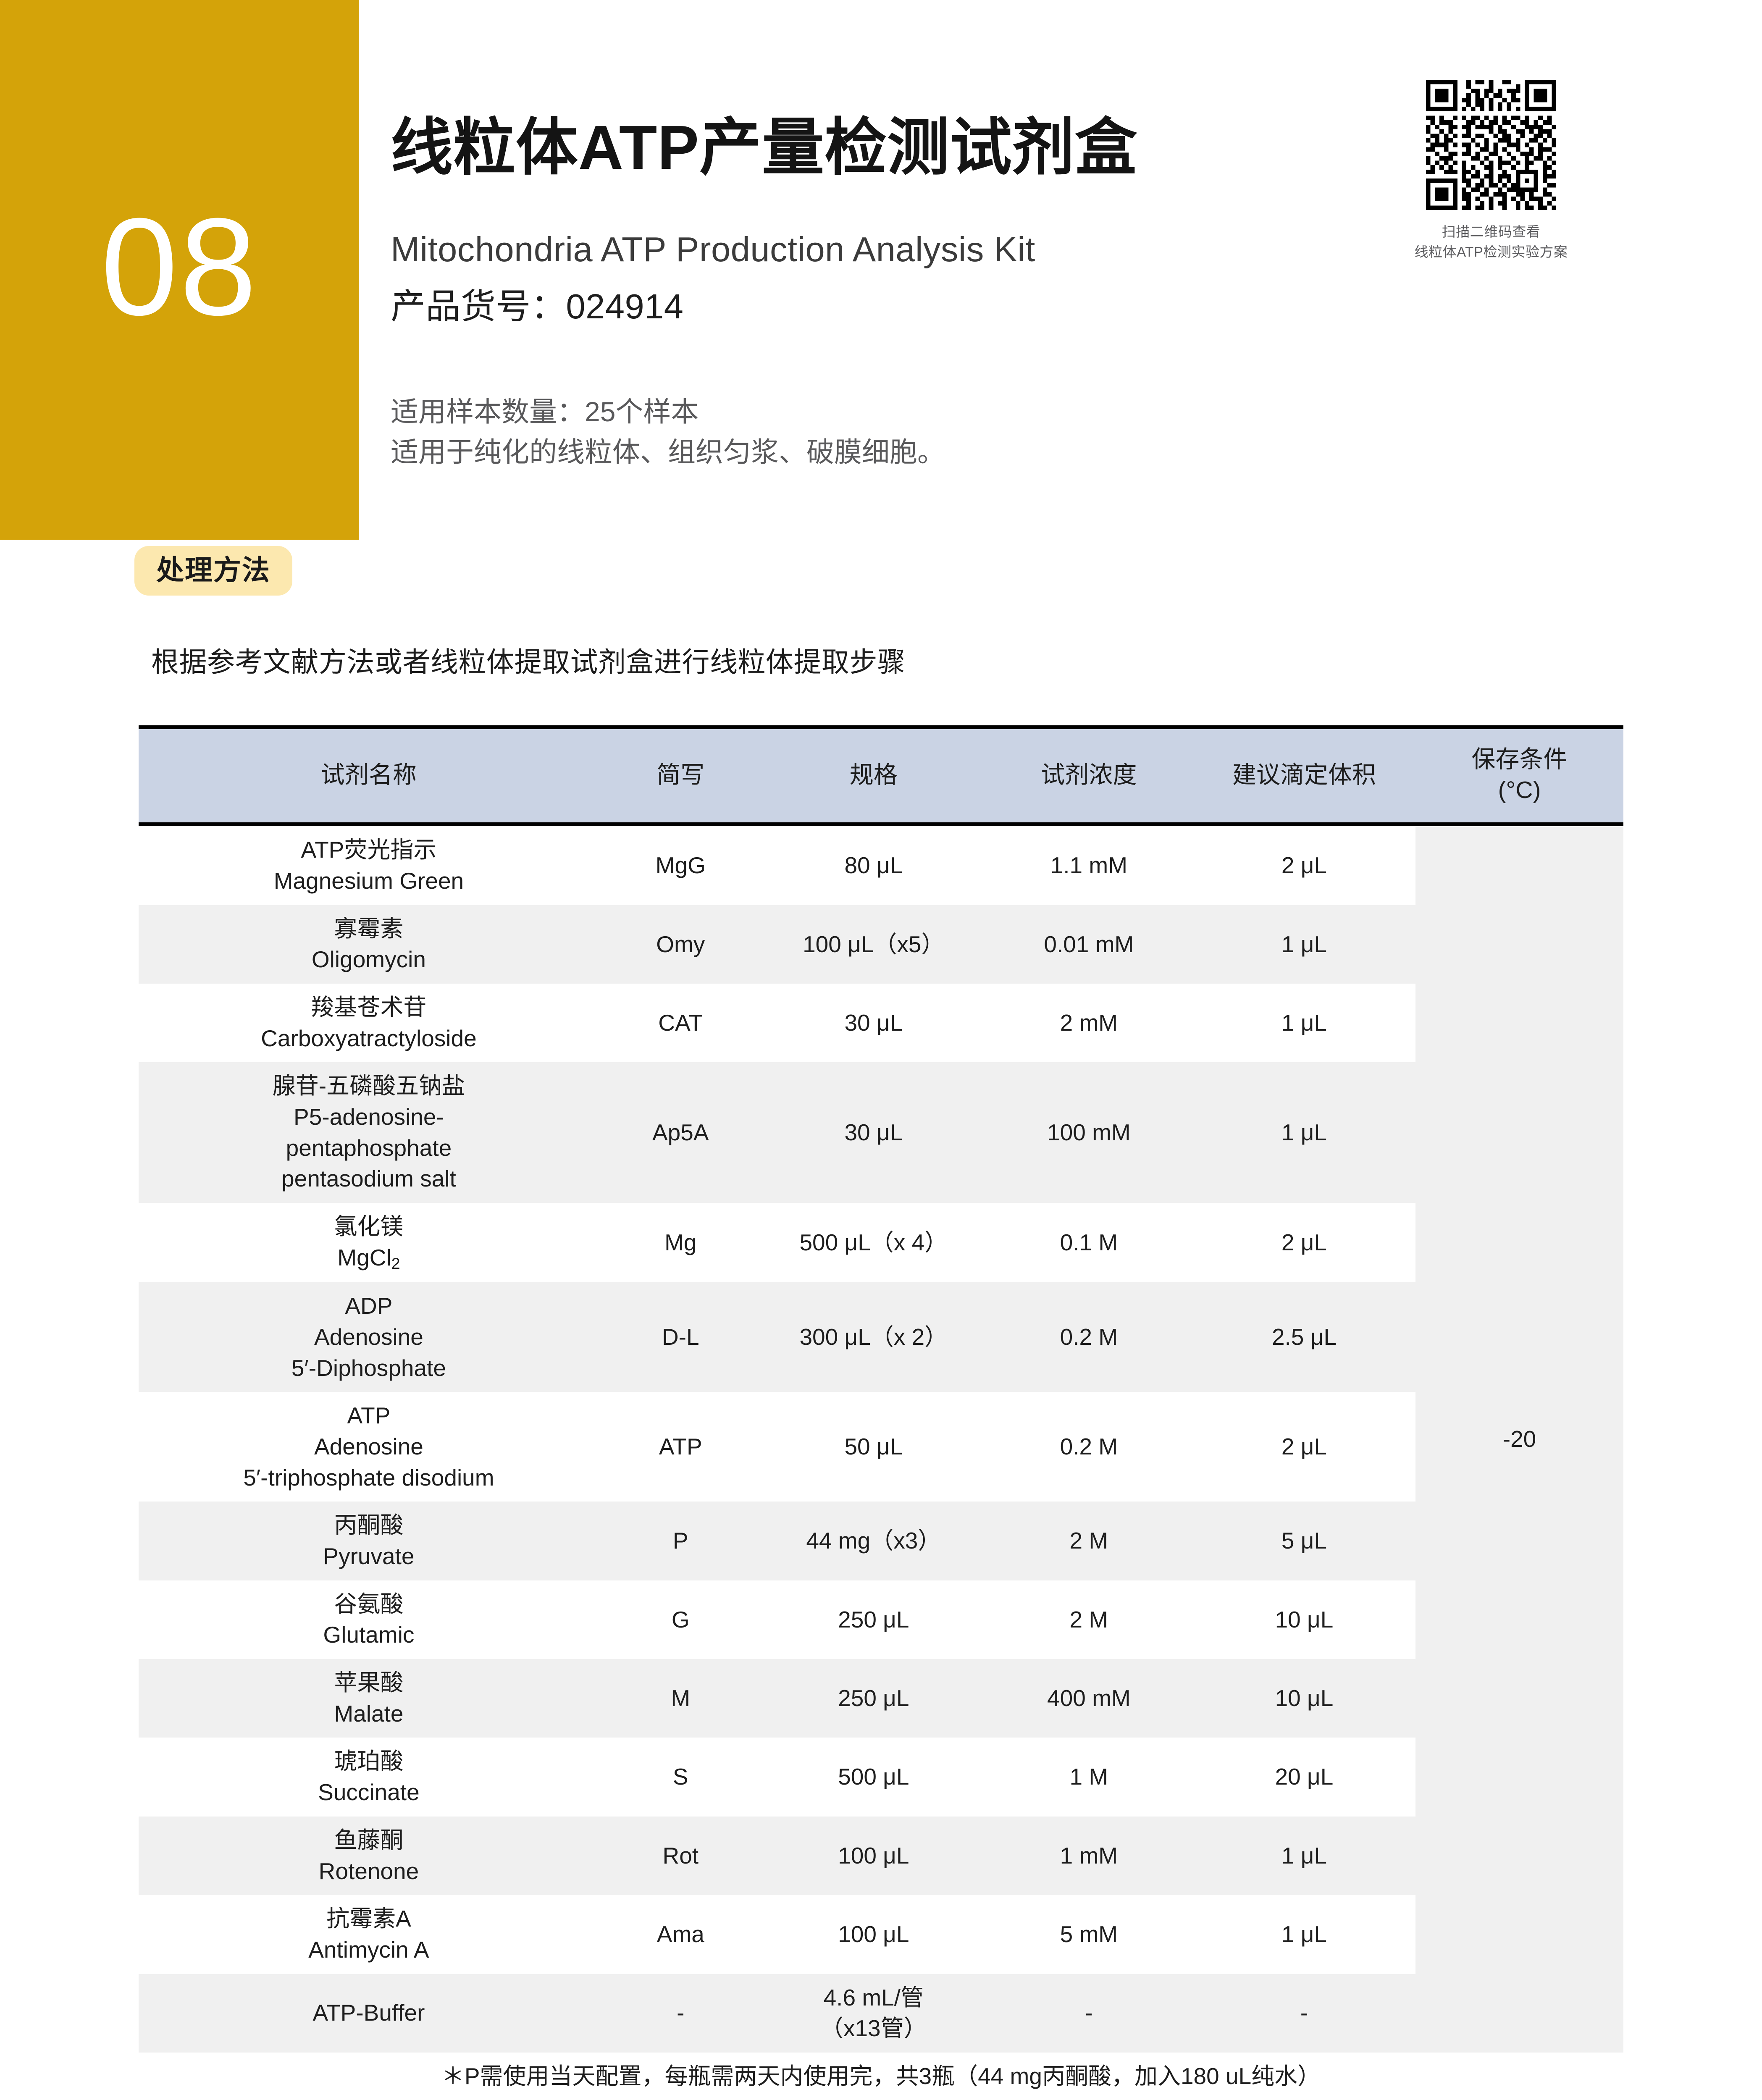 This screenshot has height=2100, width=1762. I want to click on qr-code-icon, so click(1491, 145).